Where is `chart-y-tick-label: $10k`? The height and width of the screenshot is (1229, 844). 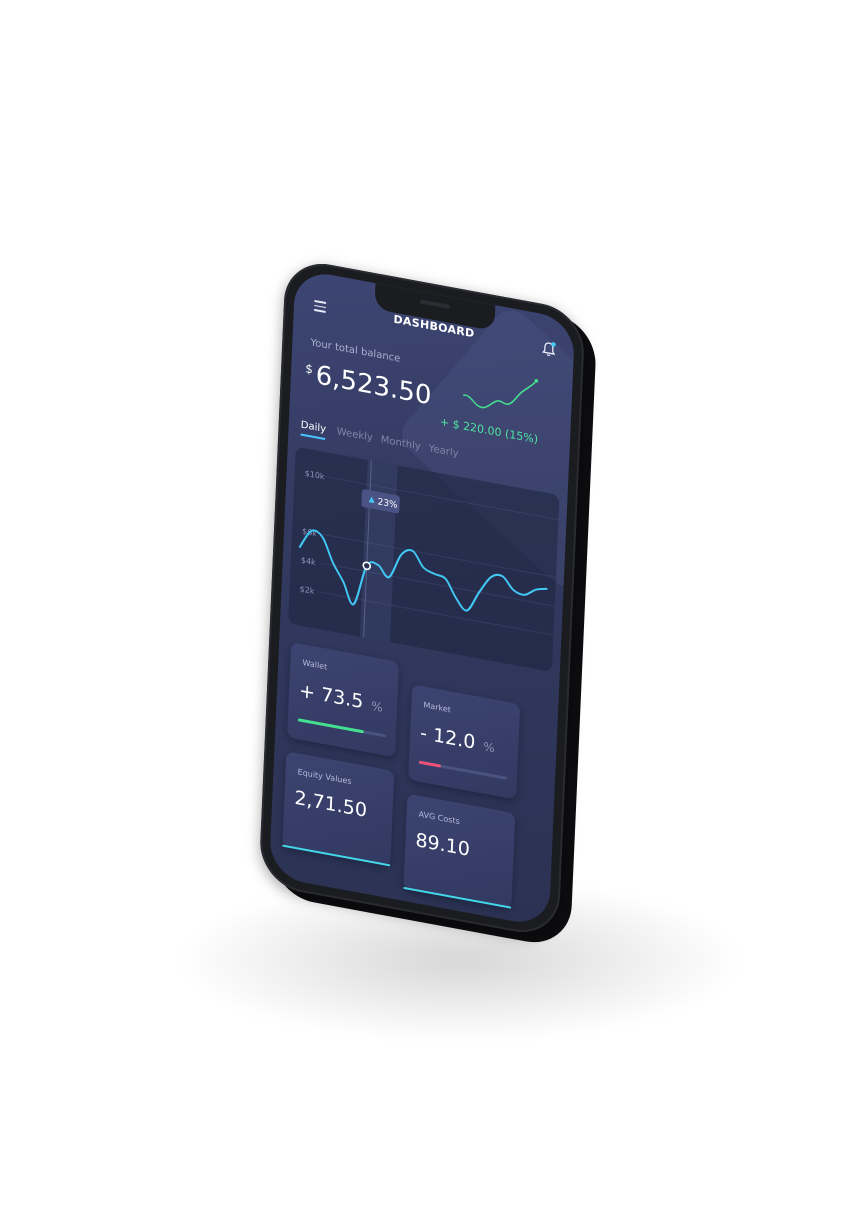 chart-y-tick-label: $10k is located at coordinates (314, 475).